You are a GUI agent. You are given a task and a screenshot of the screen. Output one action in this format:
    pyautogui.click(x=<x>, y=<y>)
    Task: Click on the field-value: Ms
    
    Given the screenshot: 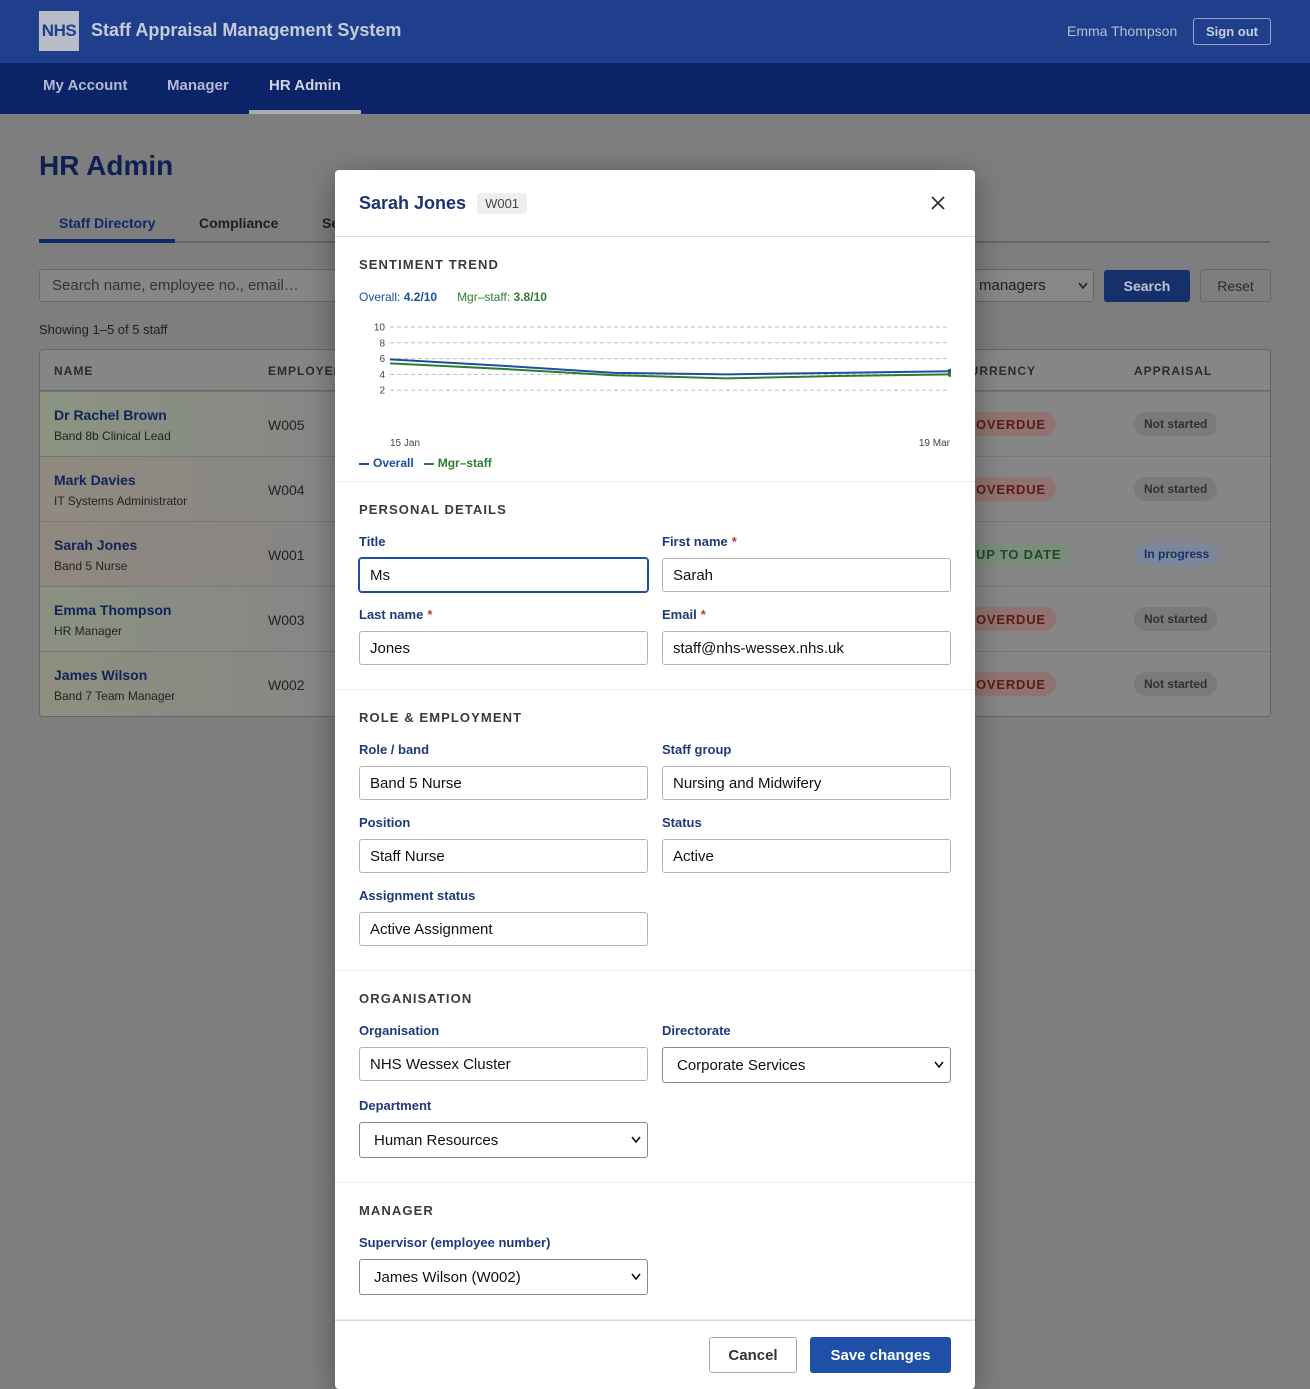 What is the action you would take?
    pyautogui.click(x=380, y=575)
    